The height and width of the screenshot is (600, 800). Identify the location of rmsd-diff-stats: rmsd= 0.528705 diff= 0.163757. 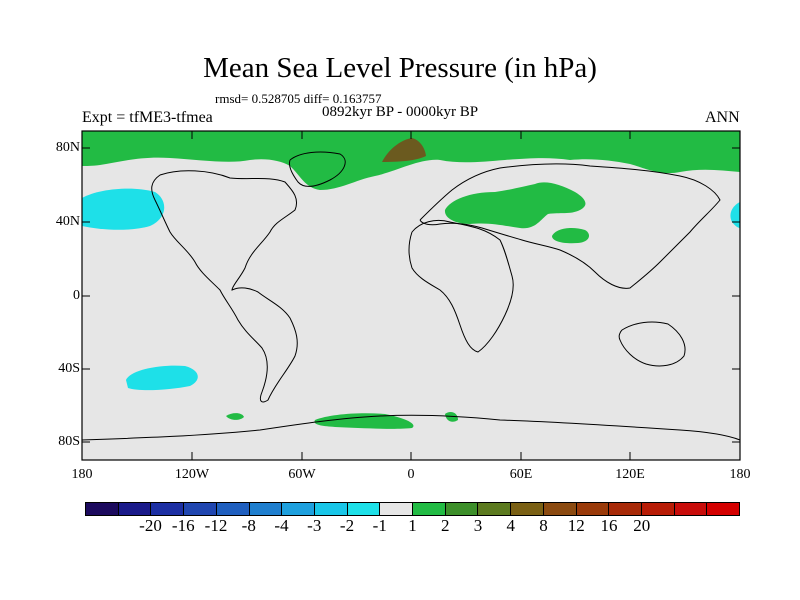
(298, 98).